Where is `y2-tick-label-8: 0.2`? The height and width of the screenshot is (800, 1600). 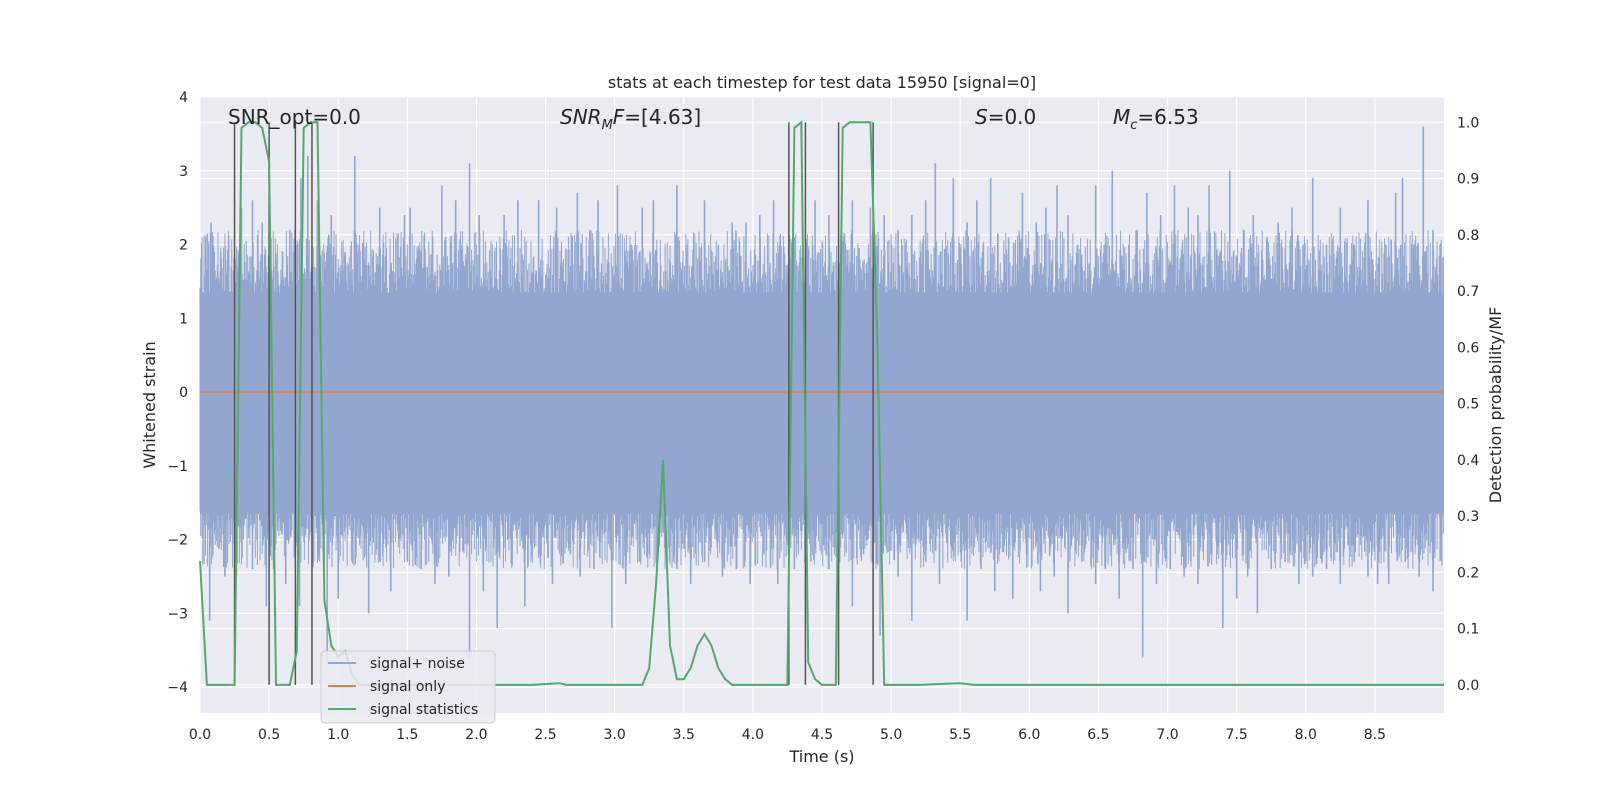
y2-tick-label-8: 0.2 is located at coordinates (1468, 573).